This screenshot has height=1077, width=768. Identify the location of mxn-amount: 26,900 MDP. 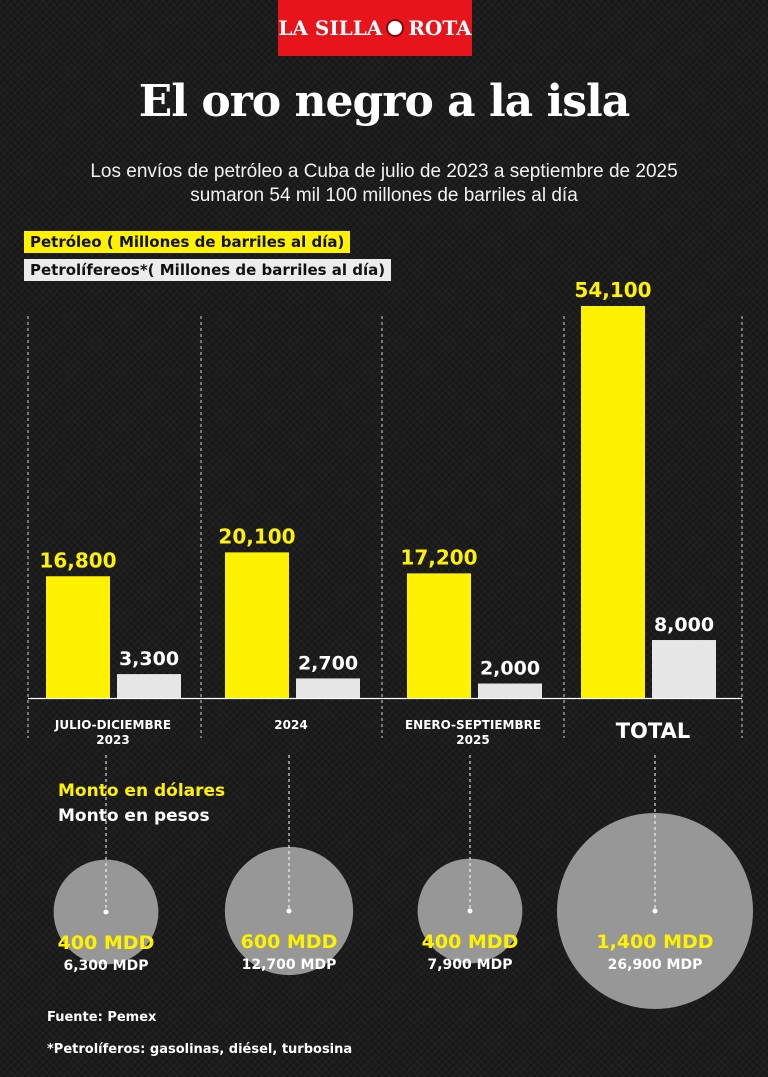
(655, 965).